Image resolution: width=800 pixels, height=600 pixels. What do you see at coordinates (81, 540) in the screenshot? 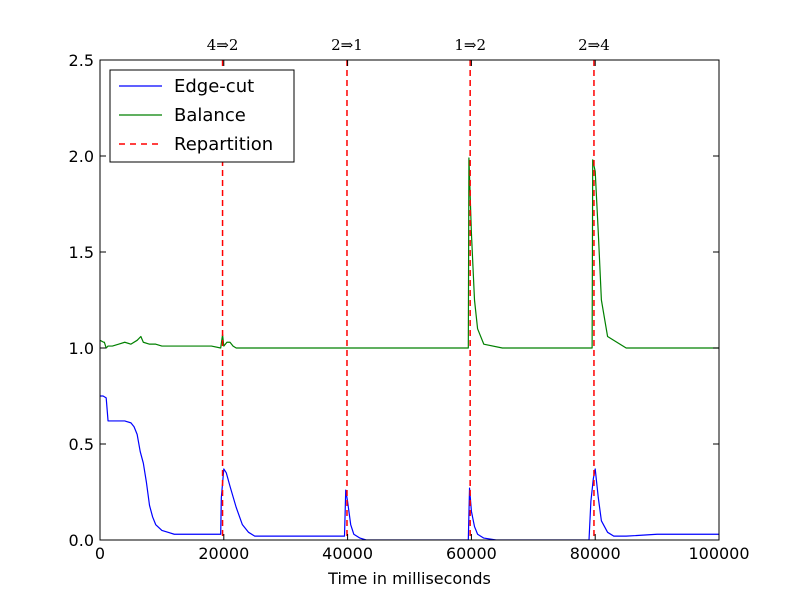
I see `y-tick-label: 0.0` at bounding box center [81, 540].